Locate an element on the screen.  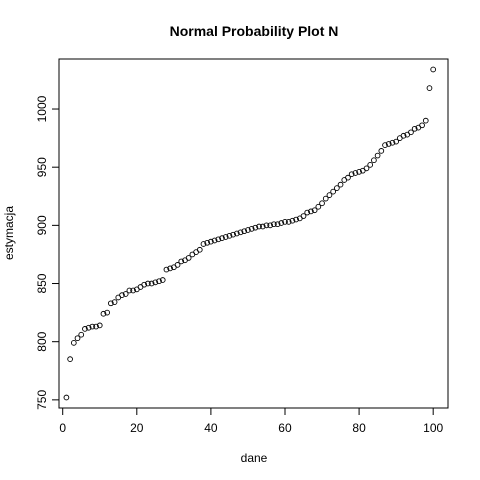
chart-title: Normal Probability Plot N is located at coordinates (254, 31).